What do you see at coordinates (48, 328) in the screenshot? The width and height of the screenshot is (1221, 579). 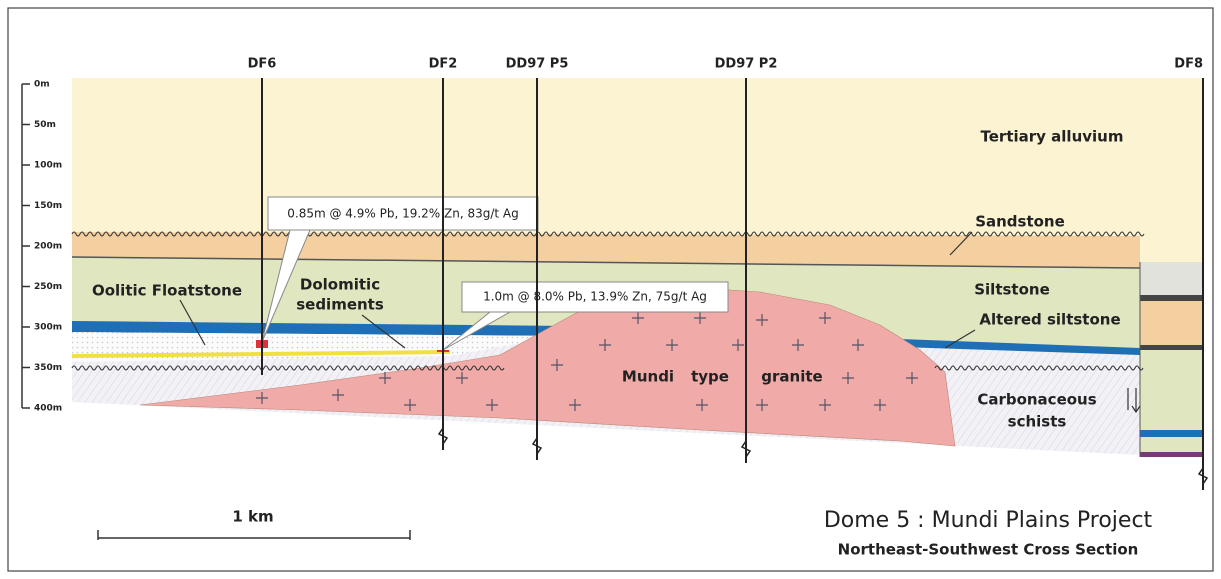 I see `depth-label: 300m` at bounding box center [48, 328].